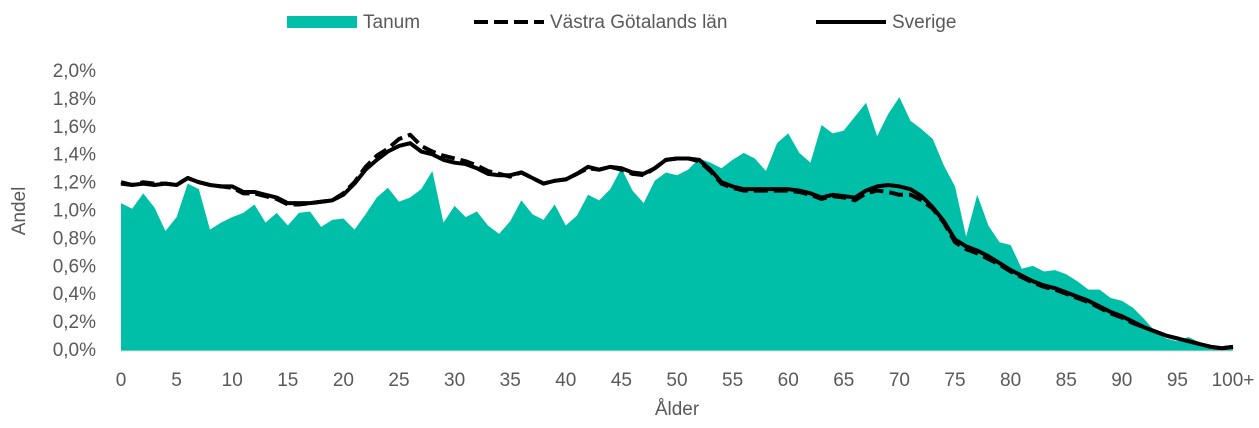  I want to click on x-tick-label: 10, so click(232, 380).